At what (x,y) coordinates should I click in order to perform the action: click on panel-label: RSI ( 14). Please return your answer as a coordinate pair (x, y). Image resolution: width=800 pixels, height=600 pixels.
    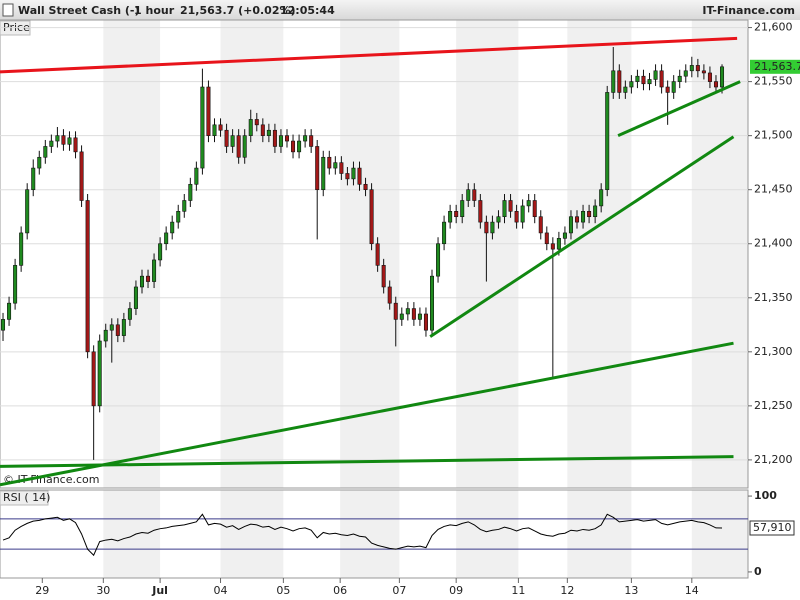
    Looking at the image, I should click on (26, 497).